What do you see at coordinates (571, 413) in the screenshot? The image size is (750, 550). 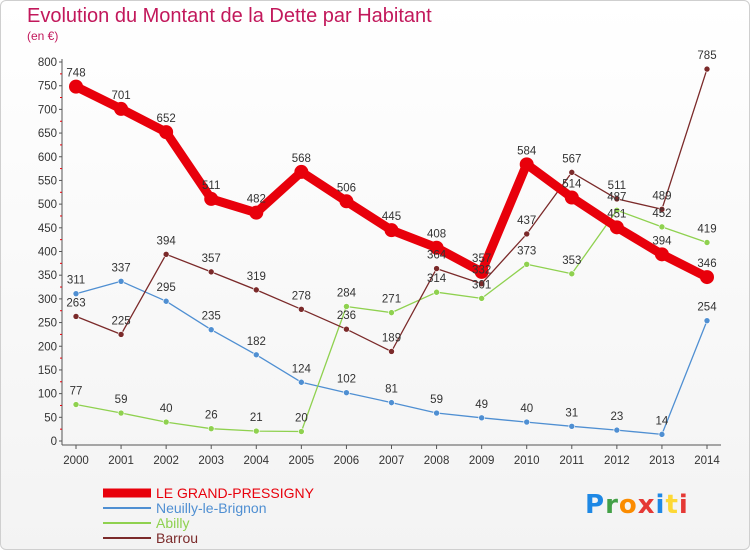 I see `data-label: 31` at bounding box center [571, 413].